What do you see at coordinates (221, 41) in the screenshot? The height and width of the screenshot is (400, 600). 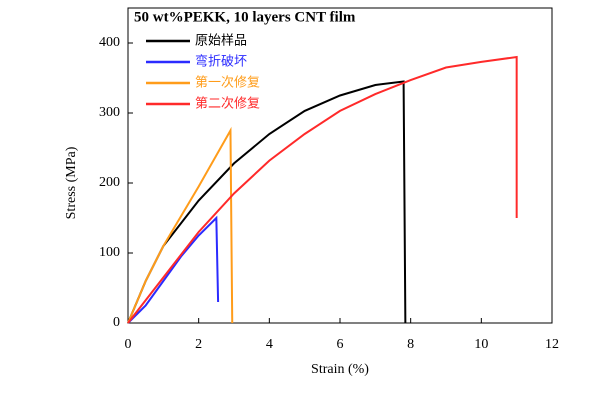 I see `legend-label: 原始样品` at bounding box center [221, 41].